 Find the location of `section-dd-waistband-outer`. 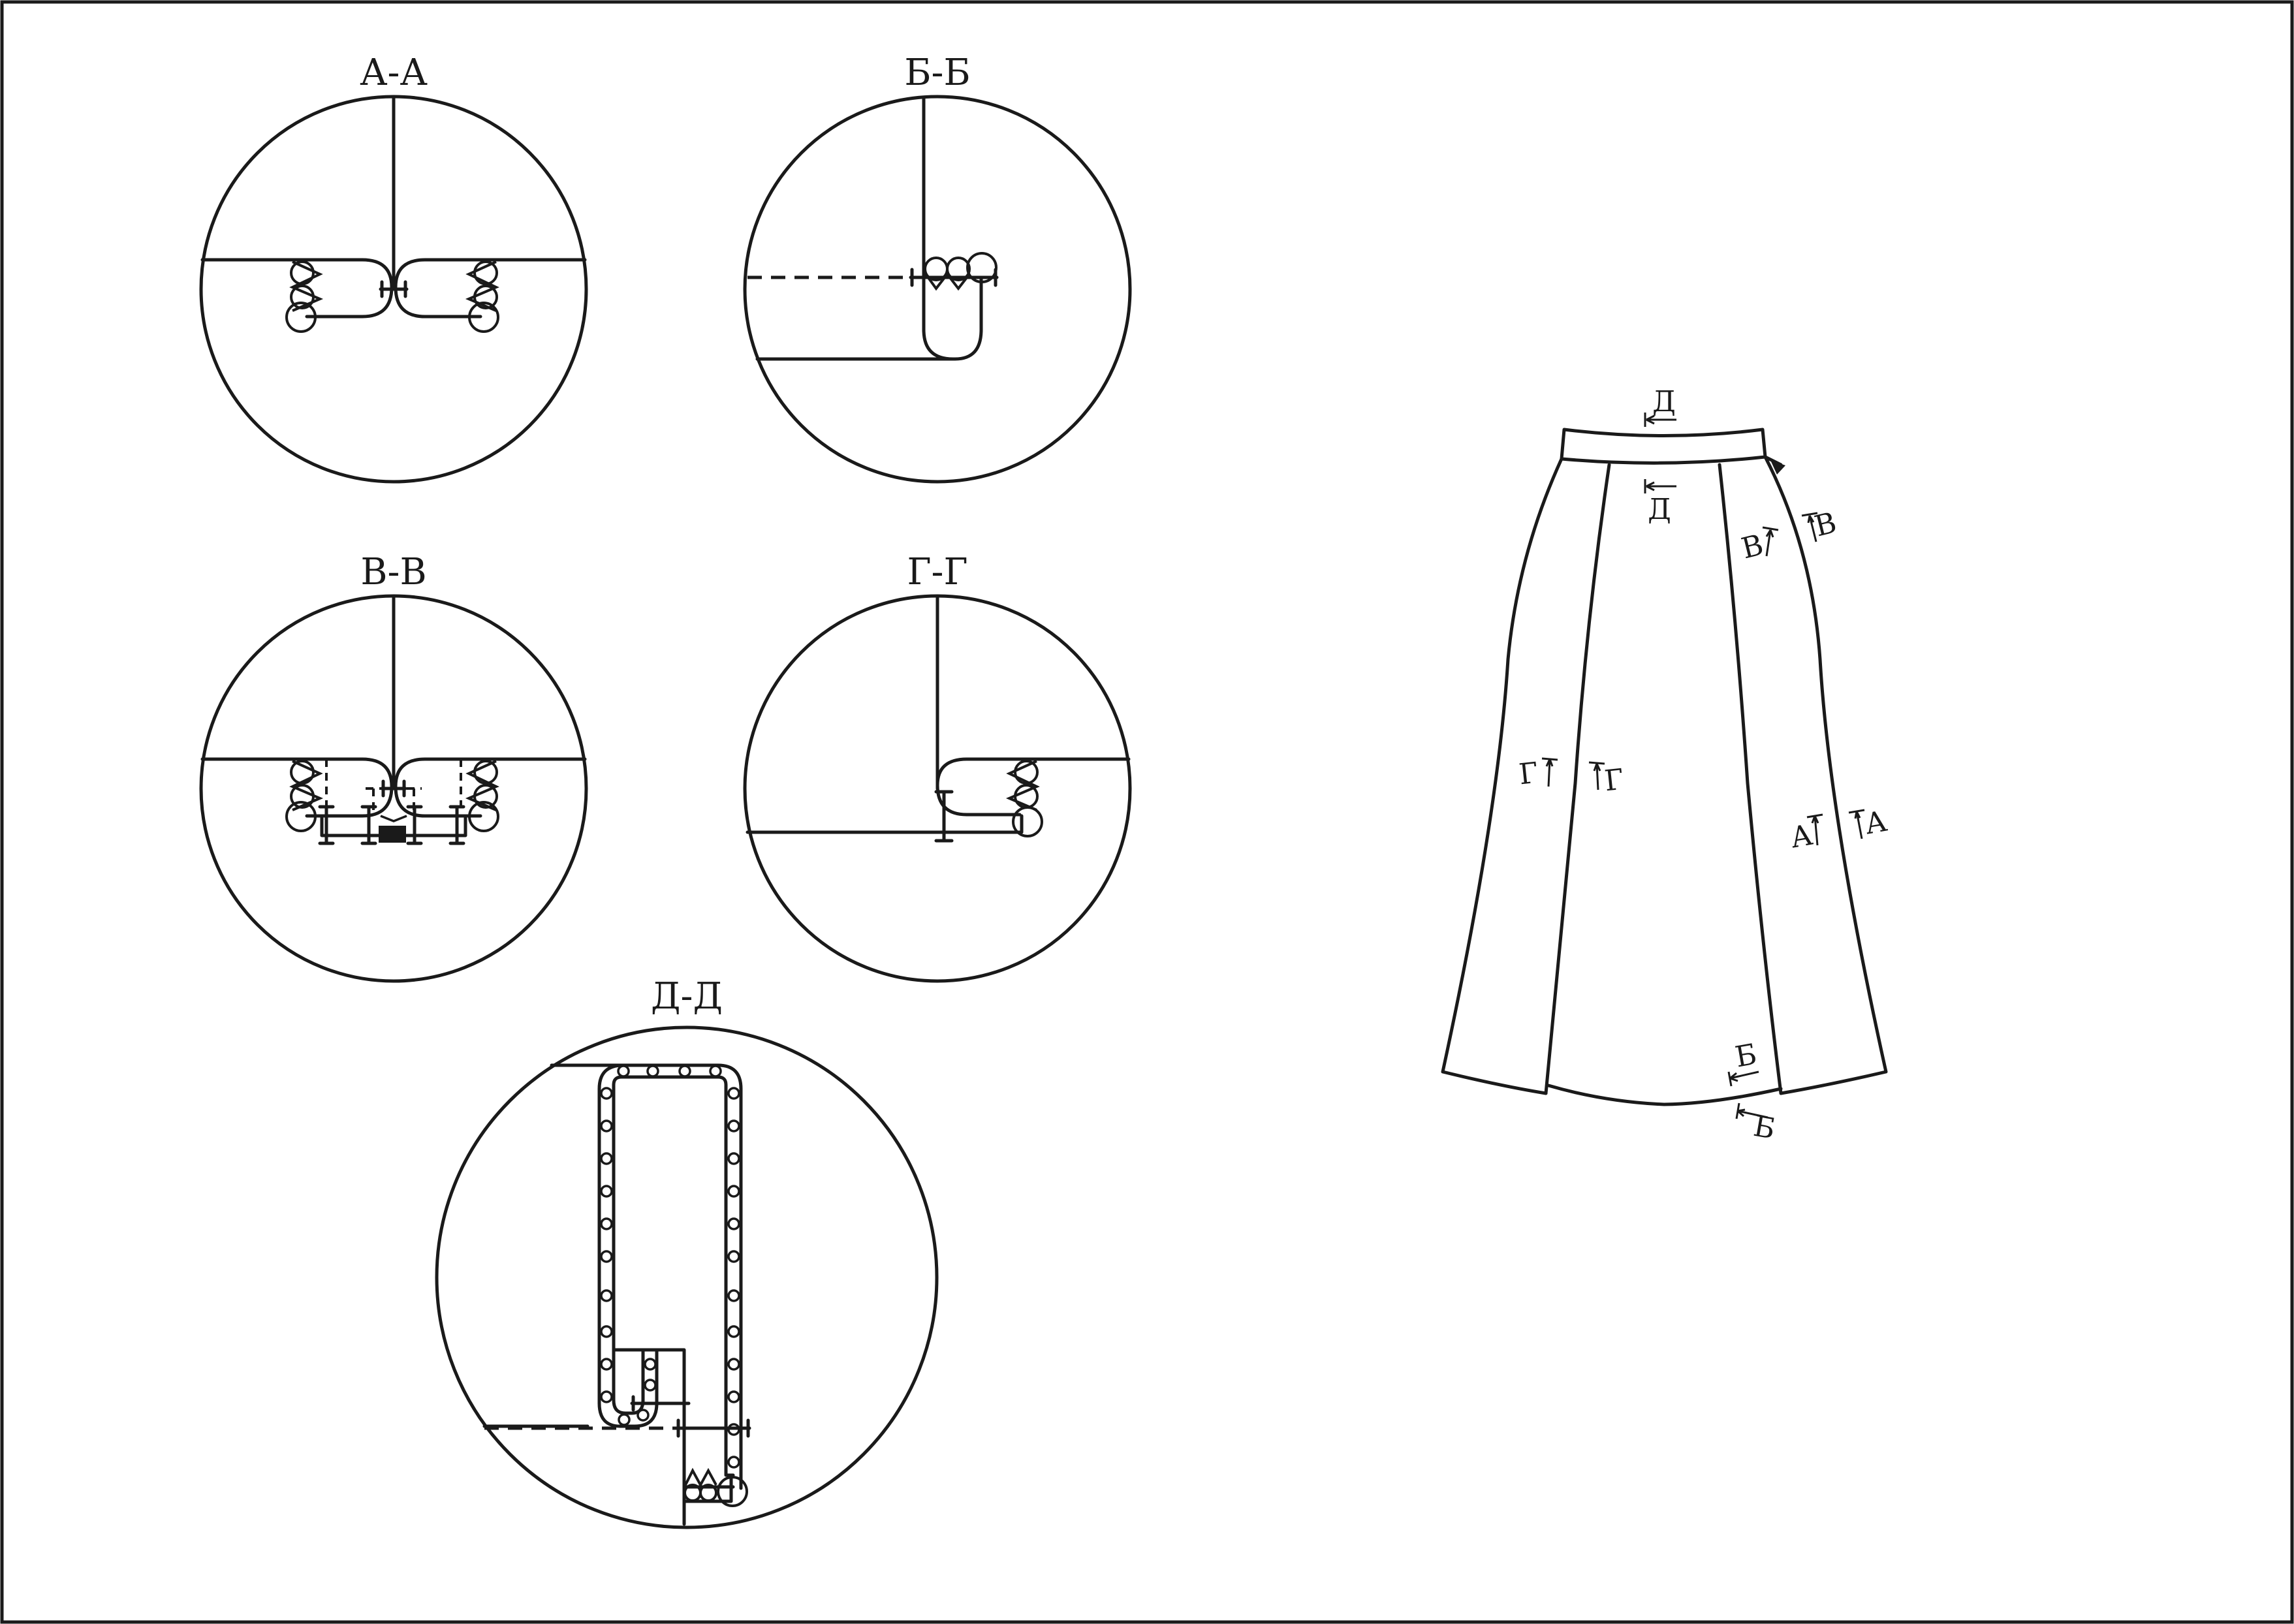

section-dd-waistband-outer is located at coordinates (618, 1294).